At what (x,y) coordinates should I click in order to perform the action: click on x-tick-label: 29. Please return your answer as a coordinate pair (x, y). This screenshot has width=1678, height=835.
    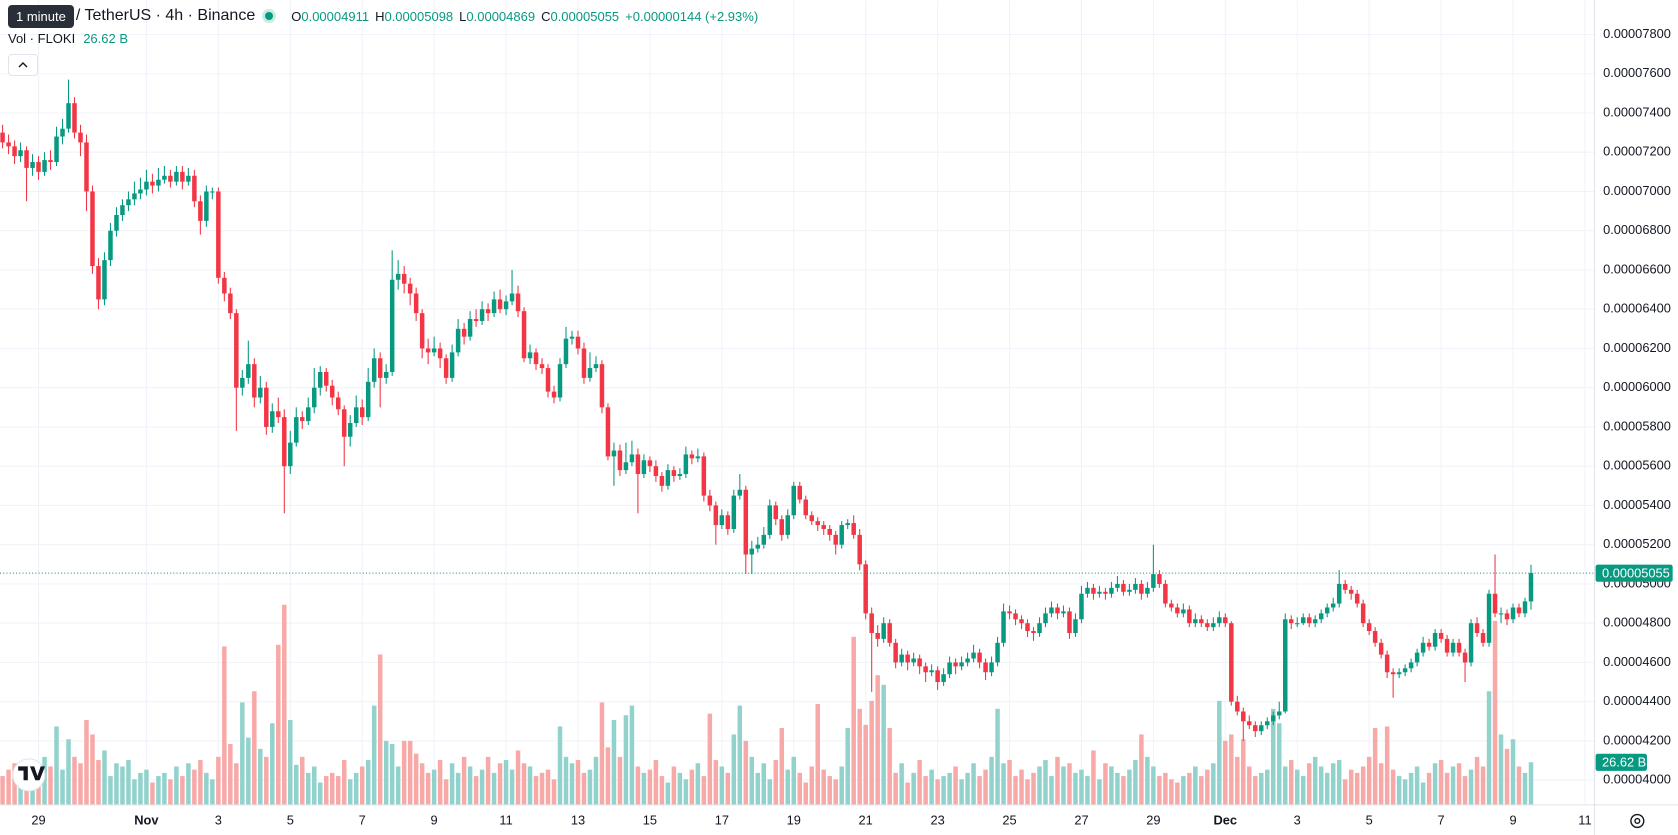
    Looking at the image, I should click on (38, 819).